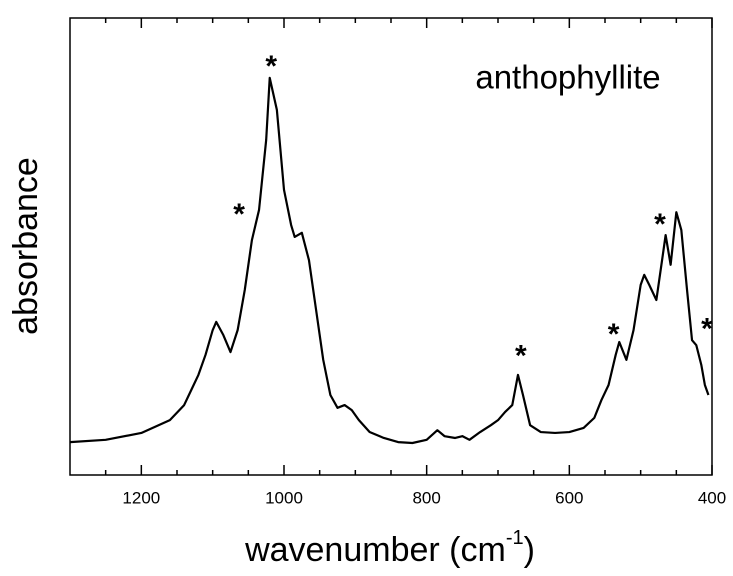 This screenshot has width=733, height=576. Describe the element at coordinates (567, 77) in the screenshot. I see `annotation: anthophyllite` at that location.